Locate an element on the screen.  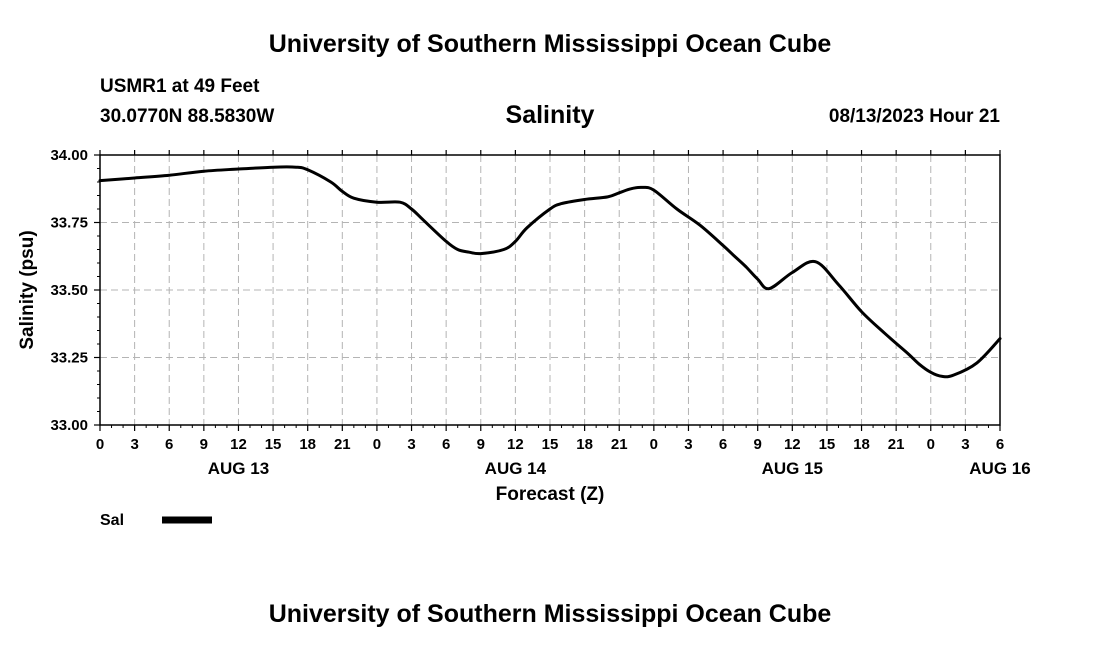
y-axis: 33.00 33.25 33.50 33.75 34.00 is located at coordinates (75, 290).